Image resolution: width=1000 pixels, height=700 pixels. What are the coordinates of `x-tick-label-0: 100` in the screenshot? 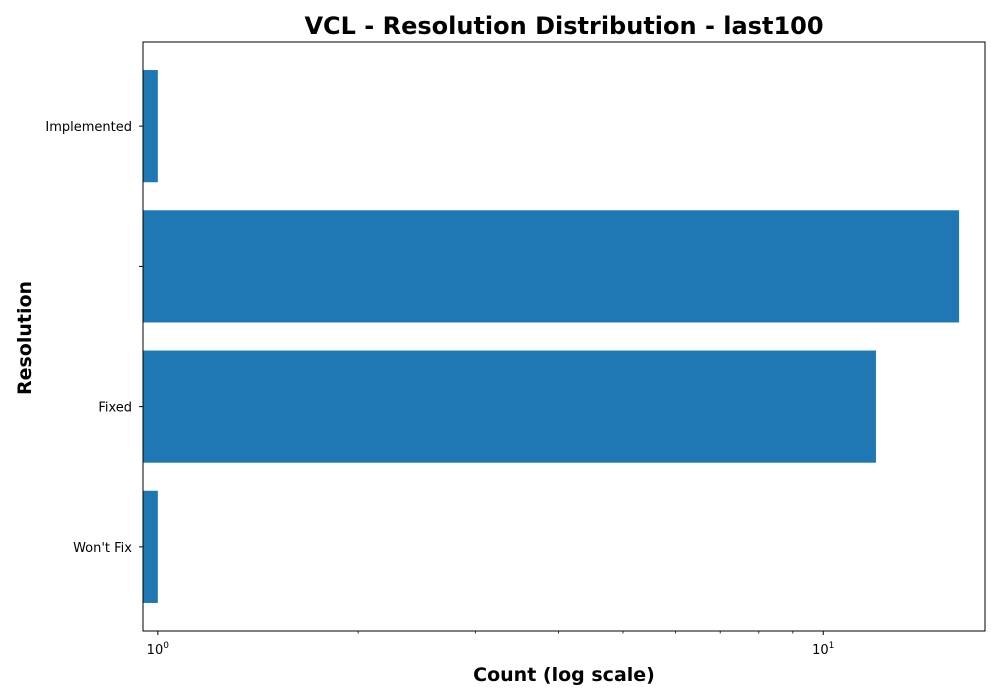 It's located at (158, 649).